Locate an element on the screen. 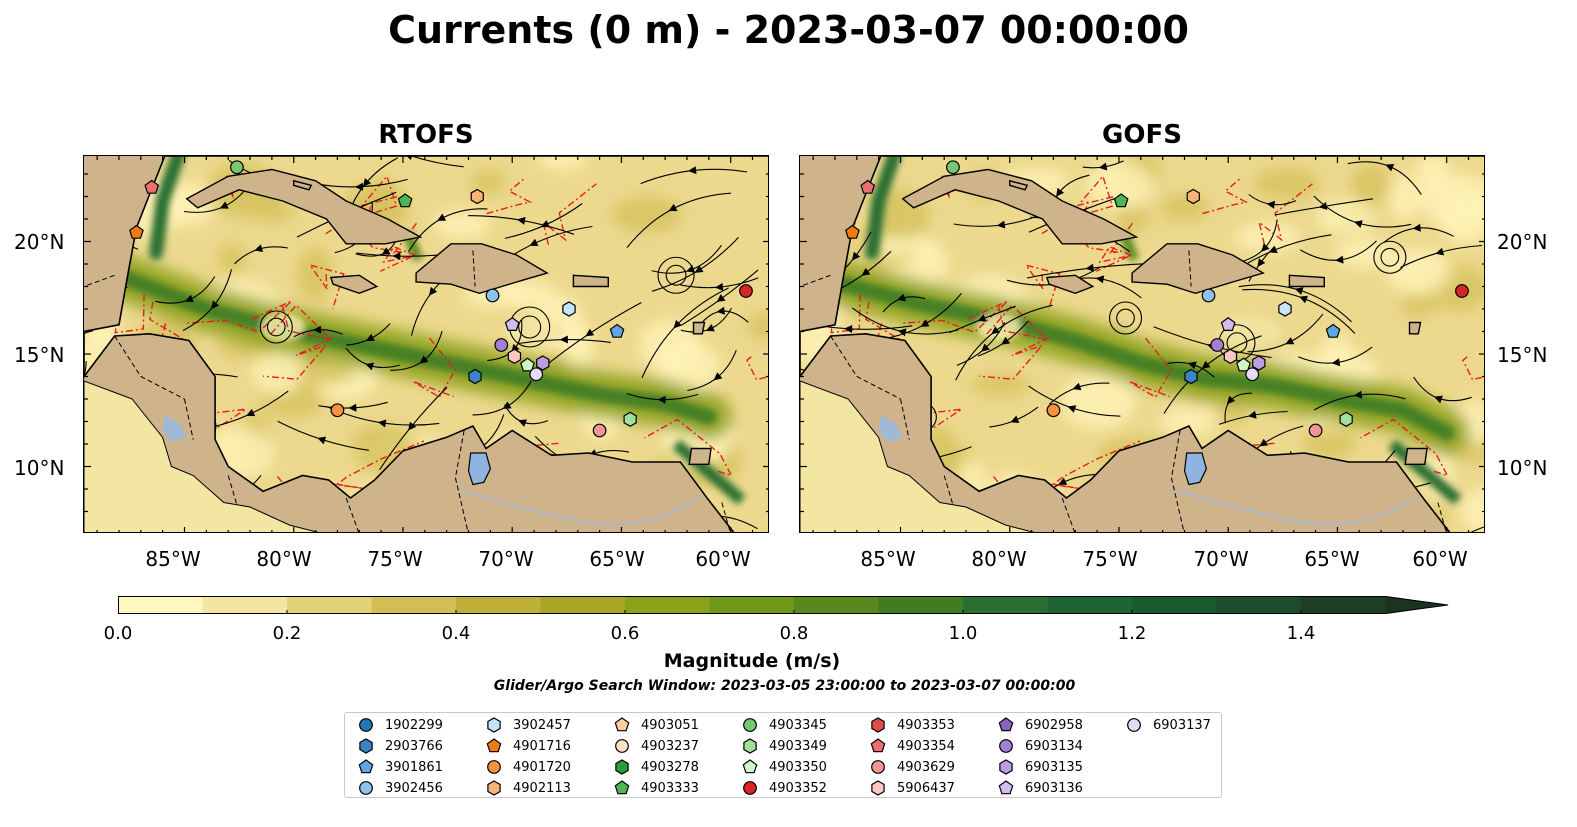 Image resolution: width=1577 pixels, height=827 pixels. legend-entry: 4903629 is located at coordinates (912, 767).